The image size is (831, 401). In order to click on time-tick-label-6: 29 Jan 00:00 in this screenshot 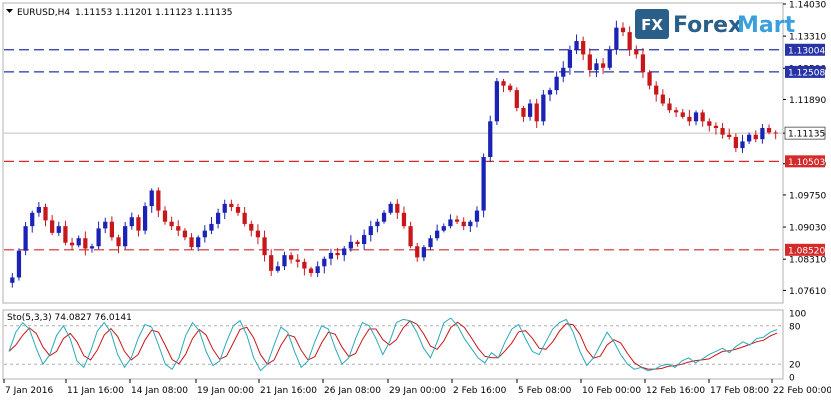, I will do `click(417, 391)`.